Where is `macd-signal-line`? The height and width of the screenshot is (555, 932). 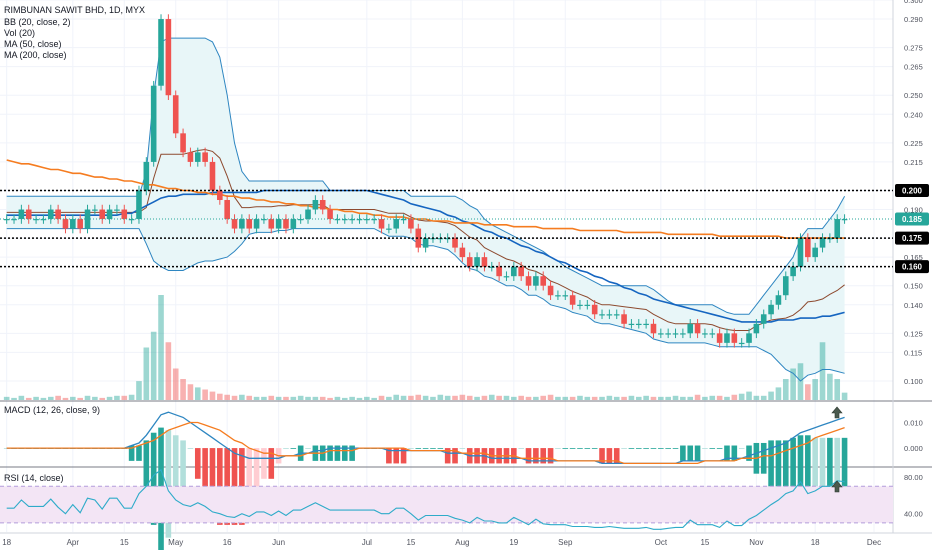
macd-signal-line is located at coordinates (425, 443).